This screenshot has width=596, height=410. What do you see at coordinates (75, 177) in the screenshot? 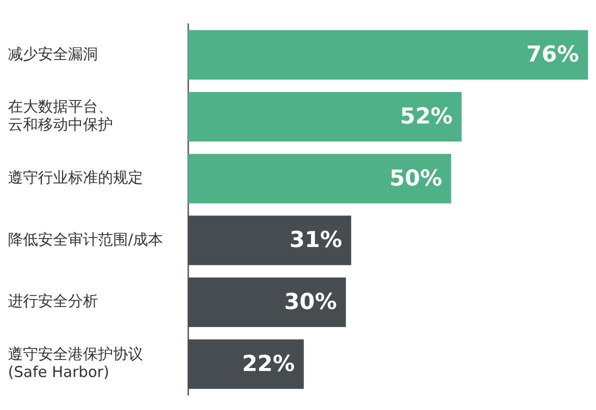
I see `y-tick-label: 遵守行业标准的规定` at bounding box center [75, 177].